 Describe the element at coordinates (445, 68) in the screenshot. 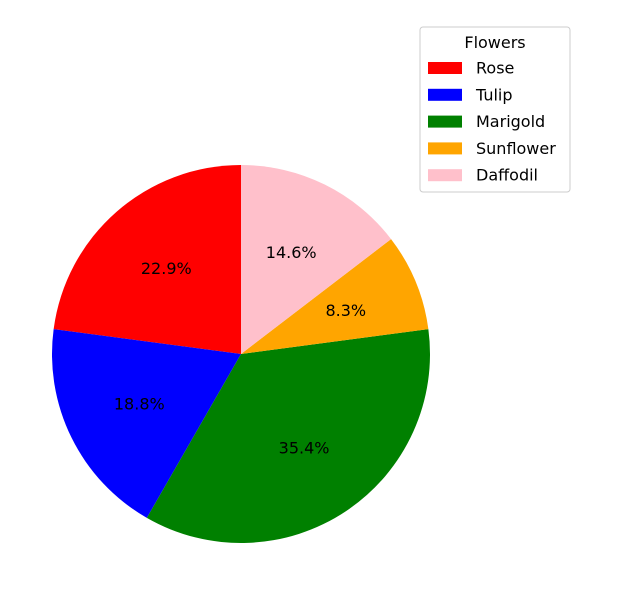

I see `legend-swatch-rose` at that location.